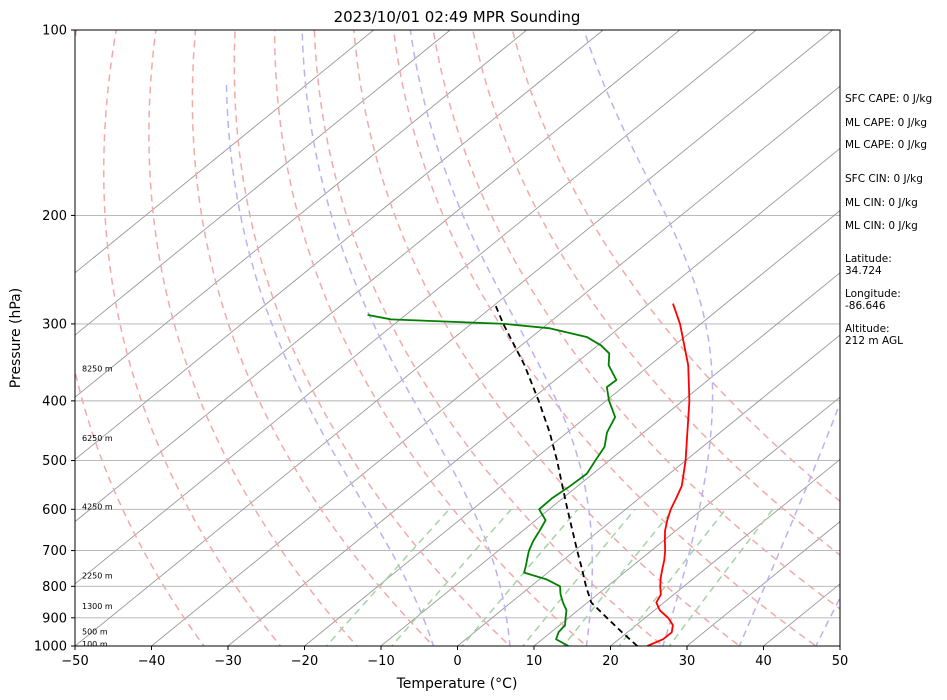 This screenshot has height=700, width=947. I want to click on x-tick-label: 50, so click(840, 661).